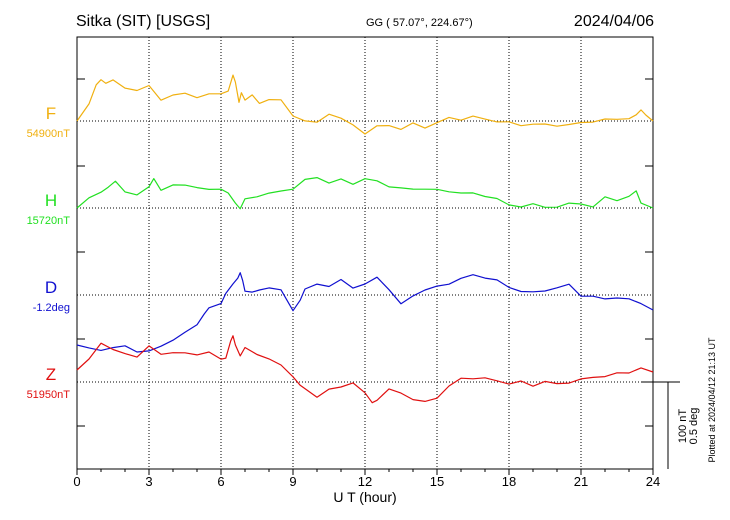  What do you see at coordinates (51, 374) in the screenshot?
I see `series-name-label: Z` at bounding box center [51, 374].